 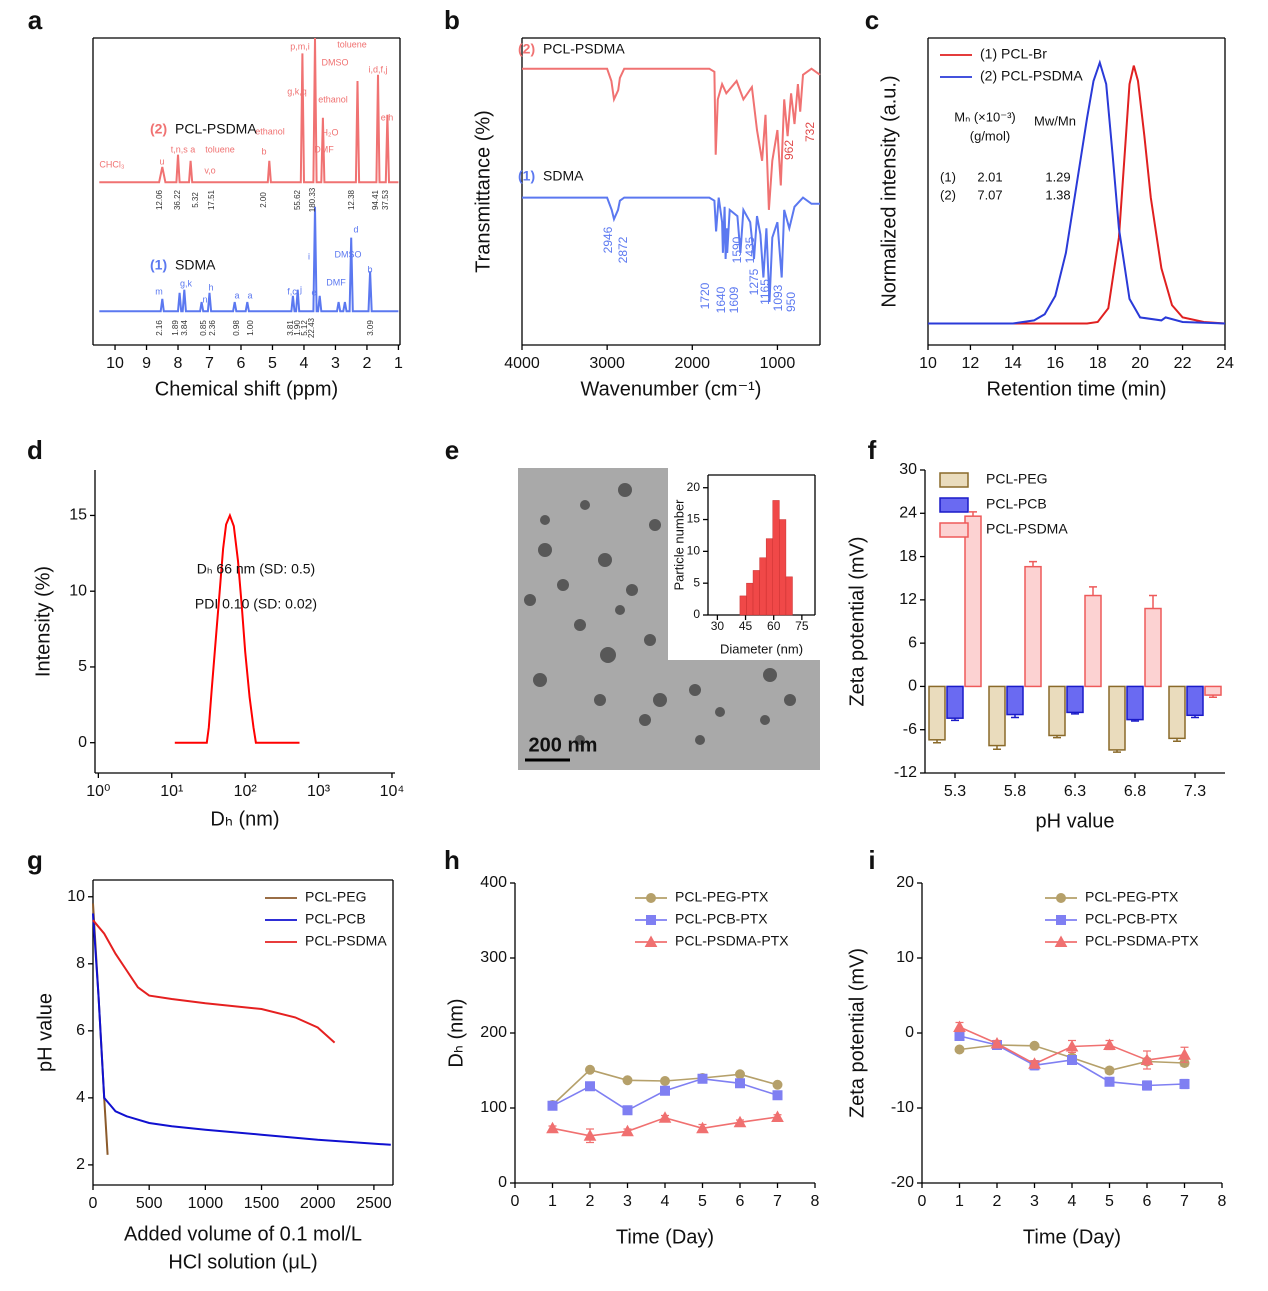 What do you see at coordinates (989, 194) in the screenshot?
I see `annotation: 7.07` at bounding box center [989, 194].